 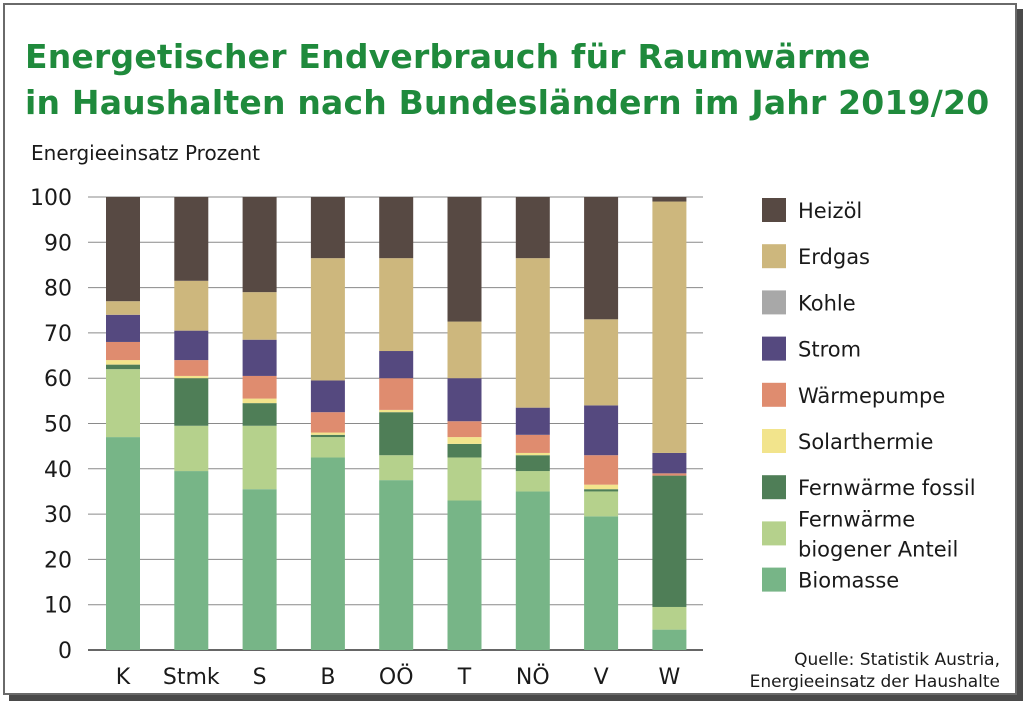 What do you see at coordinates (123, 677) in the screenshot?
I see `x-tick-label: K` at bounding box center [123, 677].